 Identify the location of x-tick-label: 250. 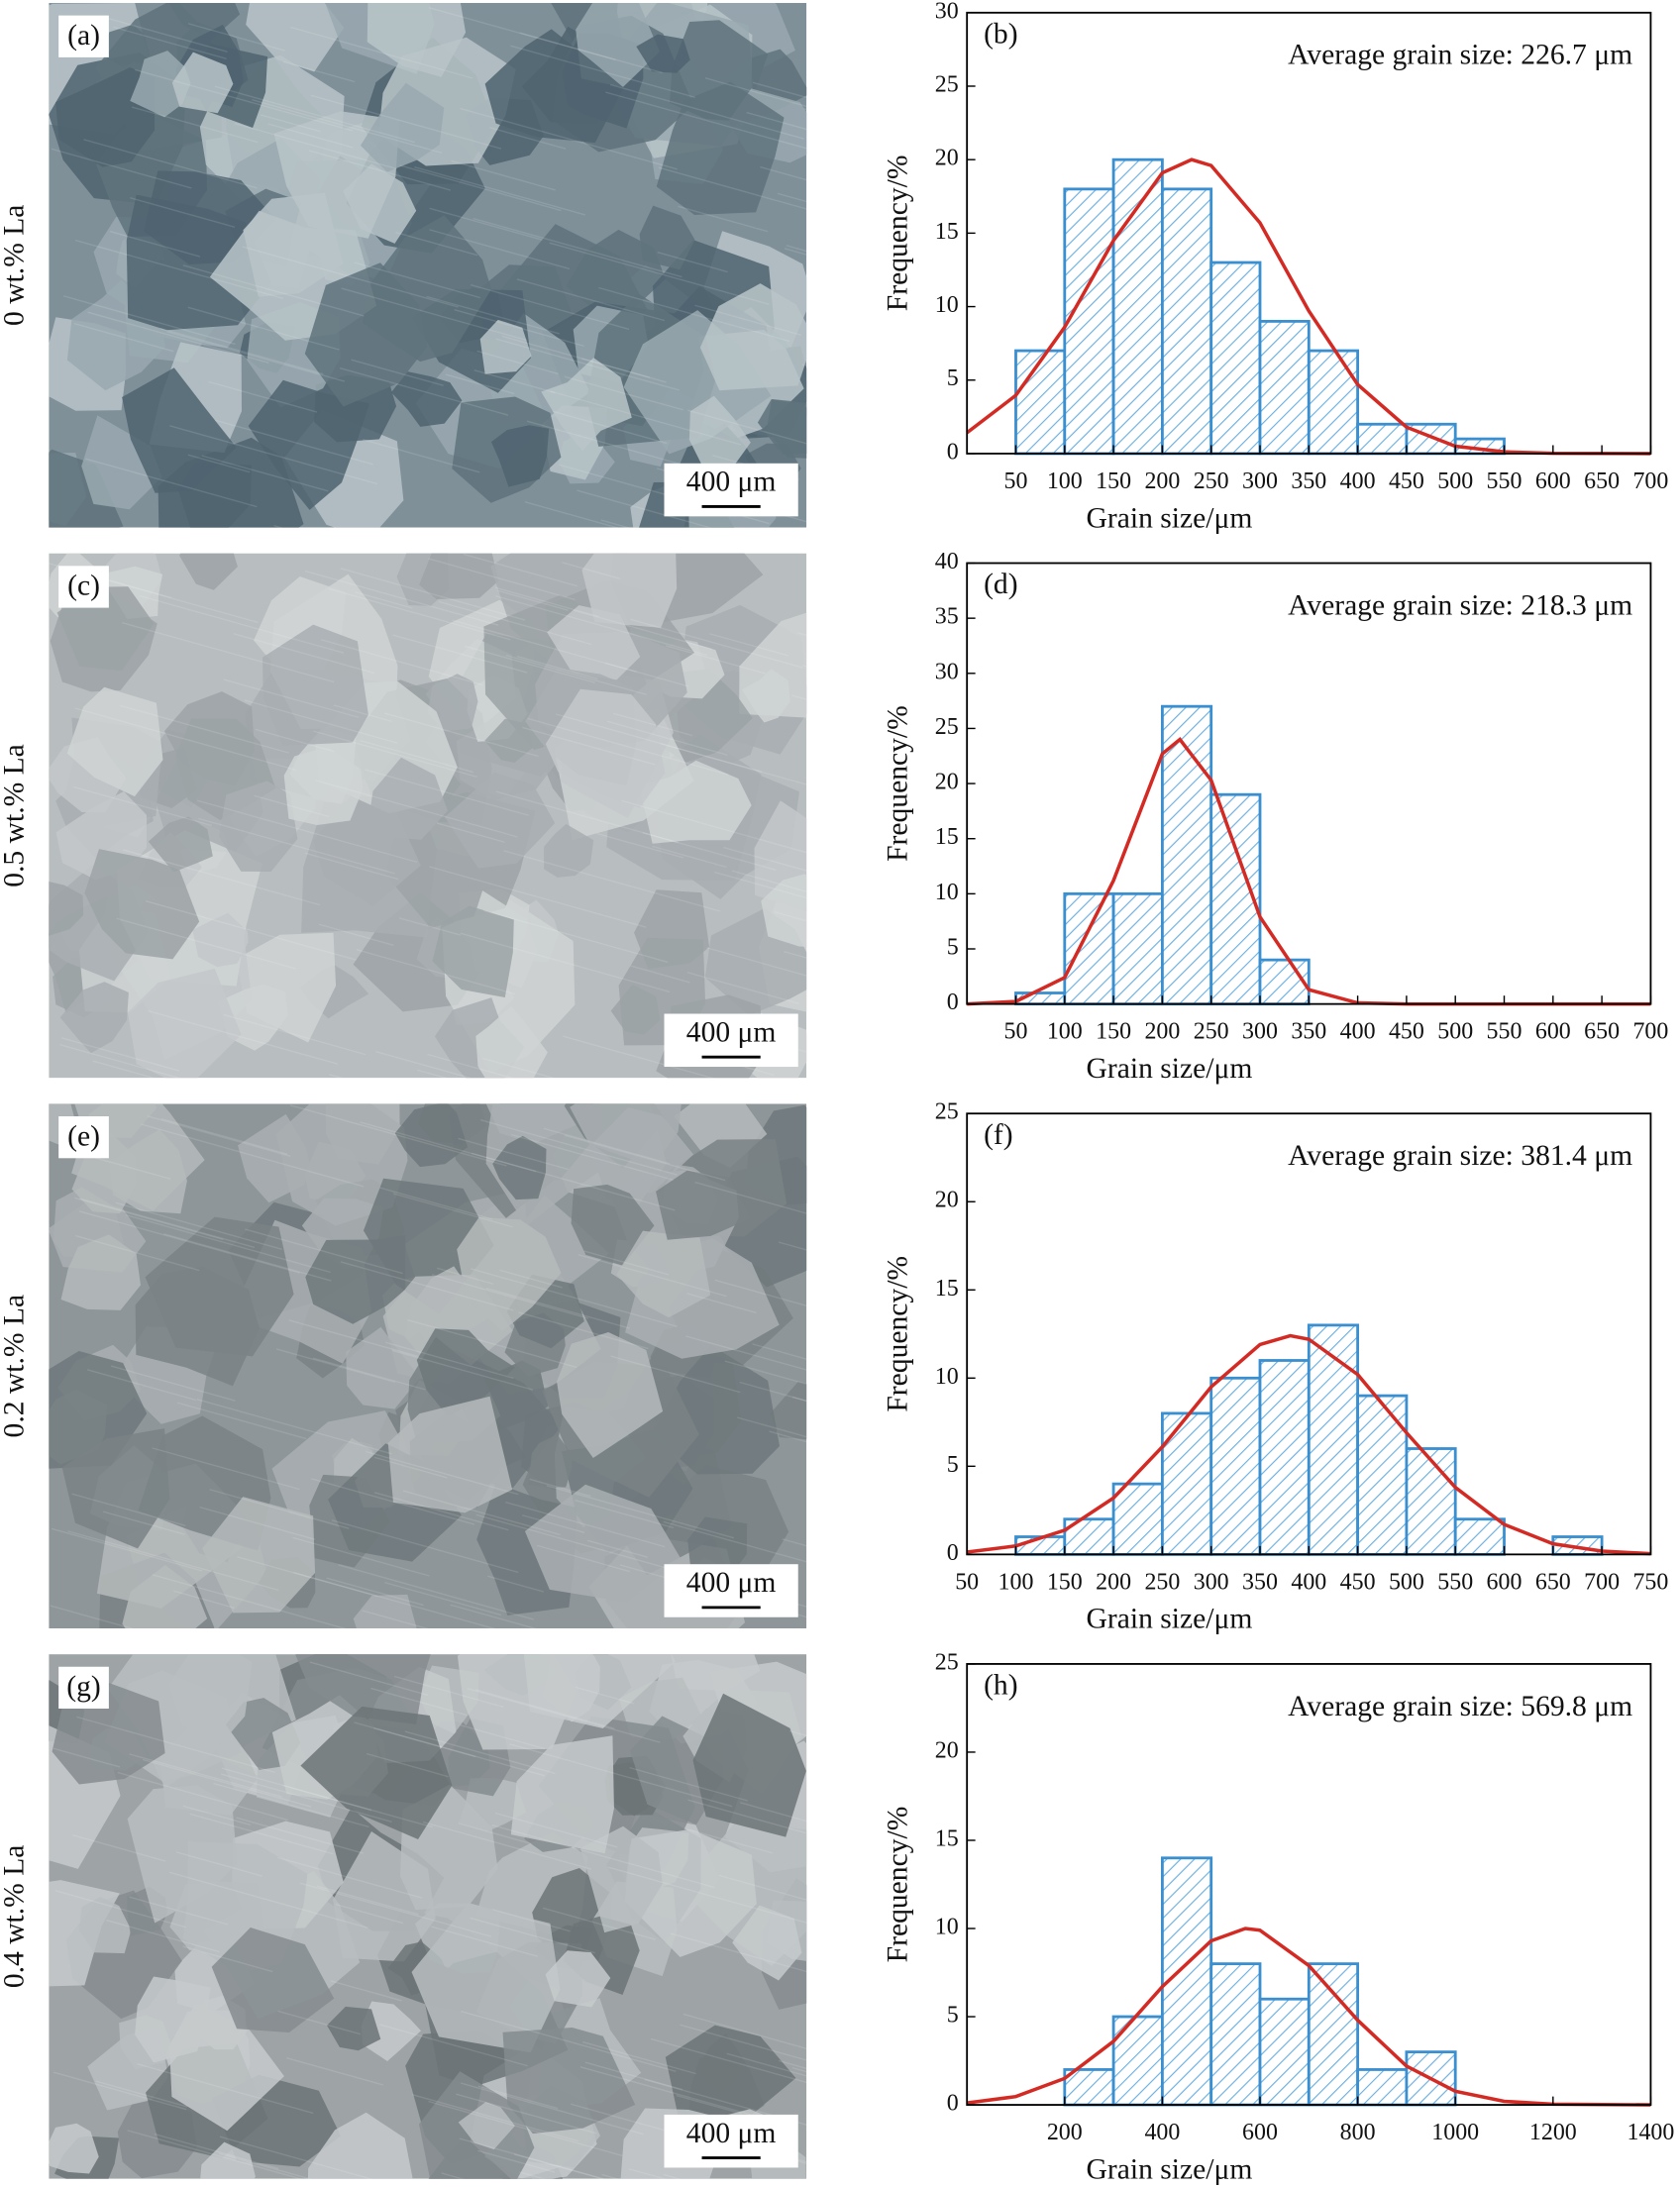
(1211, 1032).